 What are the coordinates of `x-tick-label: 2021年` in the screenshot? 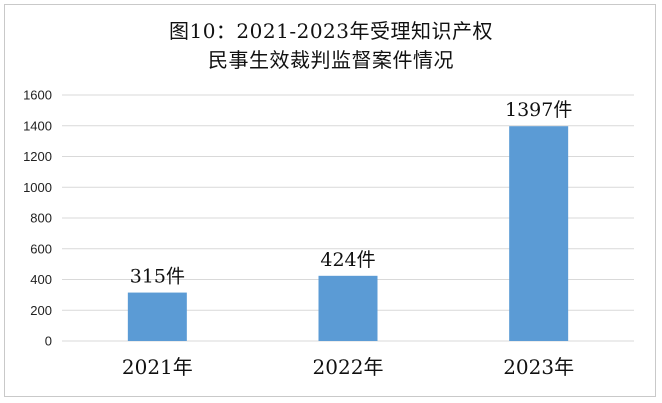 It's located at (157, 367).